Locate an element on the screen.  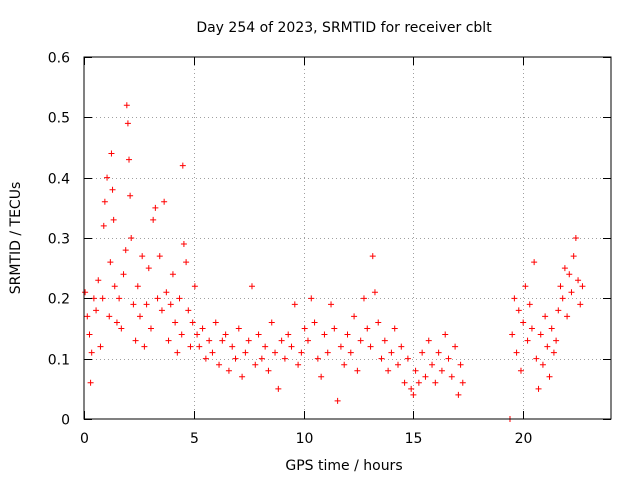
x-tick-label: 0 is located at coordinates (84, 439).